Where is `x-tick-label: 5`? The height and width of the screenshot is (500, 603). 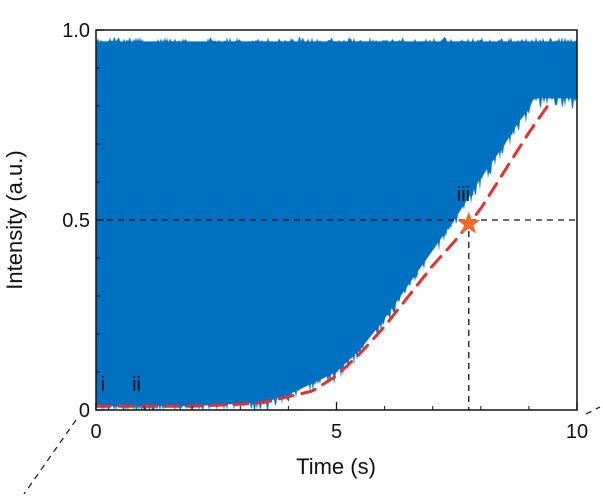 x-tick-label: 5 is located at coordinates (336, 432).